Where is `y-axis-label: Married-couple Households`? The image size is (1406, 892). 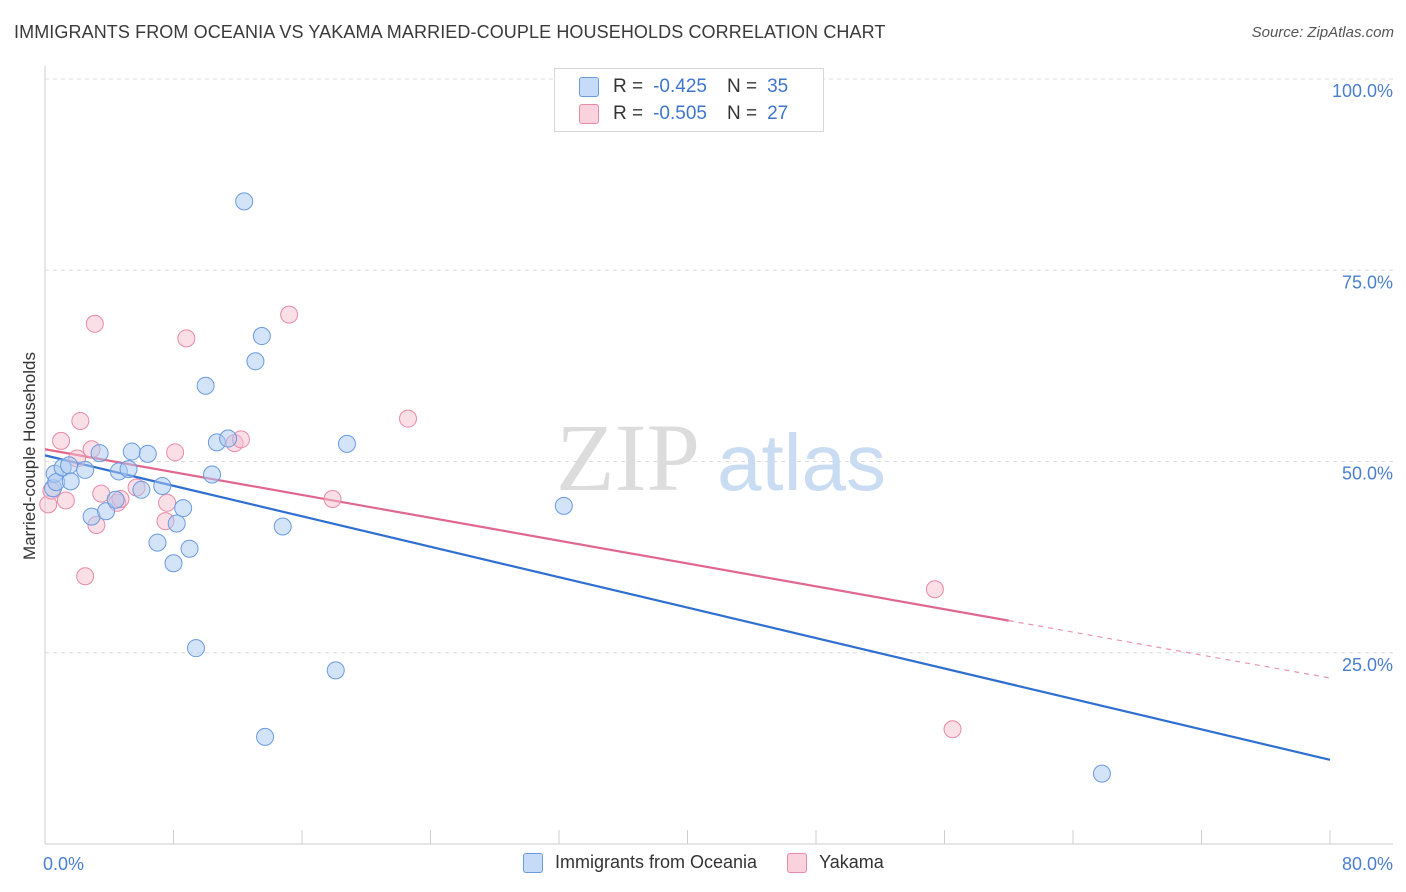
y-axis-label: Married-couple Households is located at coordinates (29, 456).